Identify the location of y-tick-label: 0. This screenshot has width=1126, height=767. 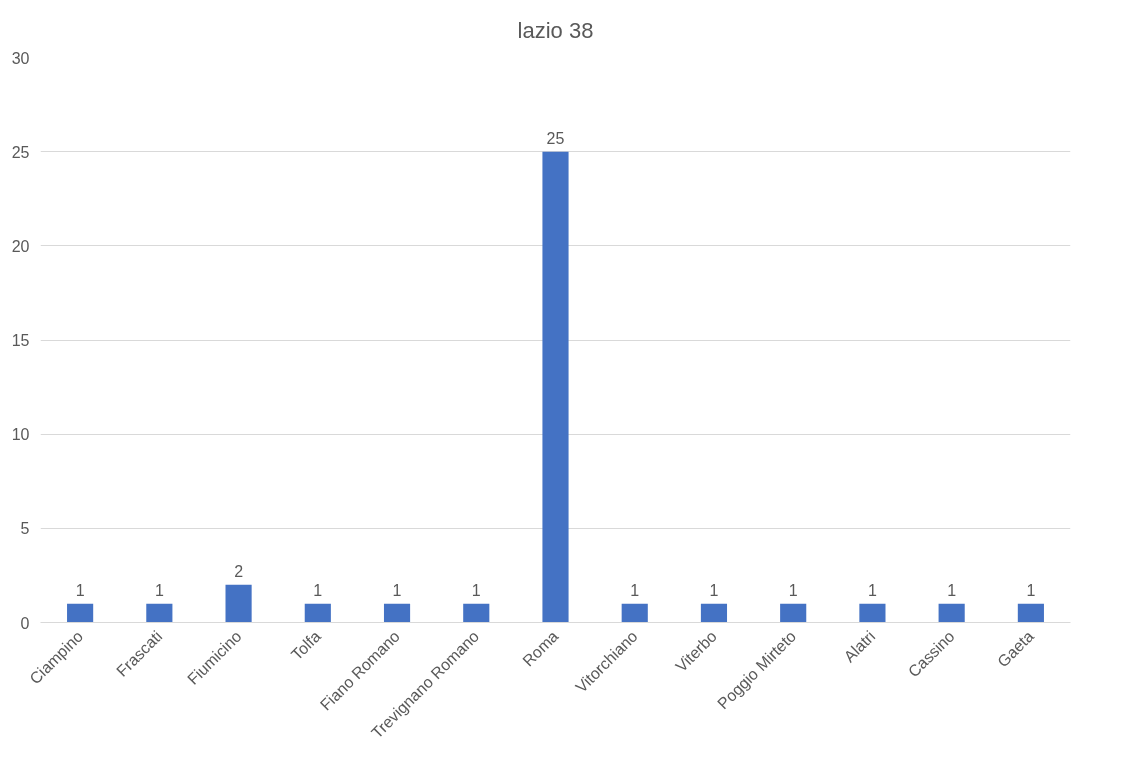
(25, 623).